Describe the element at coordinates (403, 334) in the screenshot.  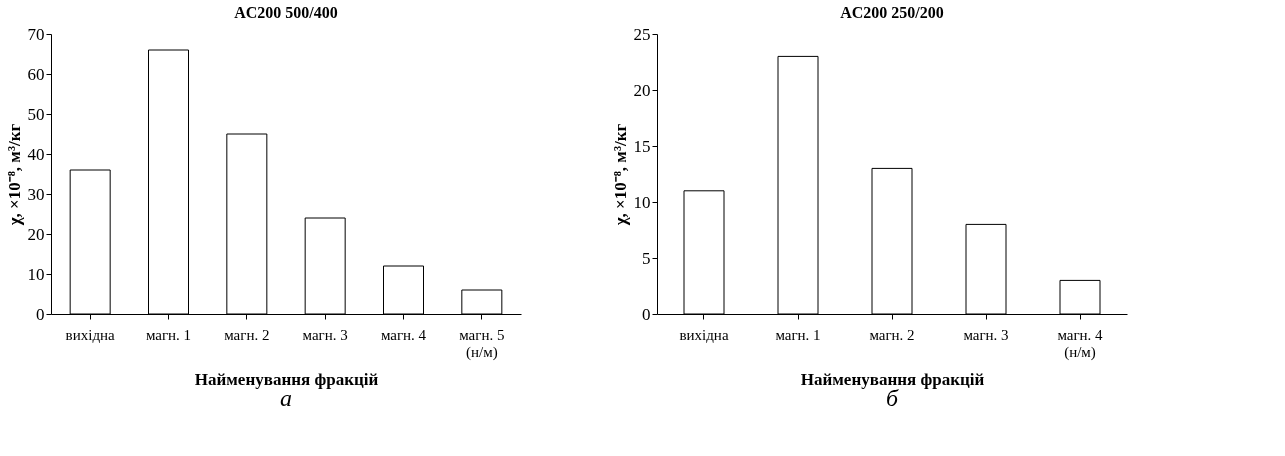
I see `x-tick-label: магн. 4` at that location.